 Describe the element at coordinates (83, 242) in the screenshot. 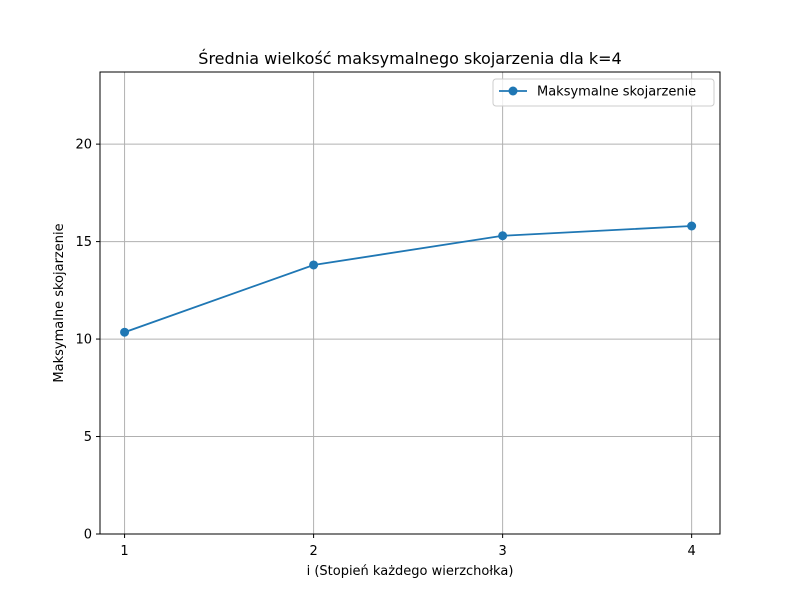

I see `y-tick-label: 15` at that location.